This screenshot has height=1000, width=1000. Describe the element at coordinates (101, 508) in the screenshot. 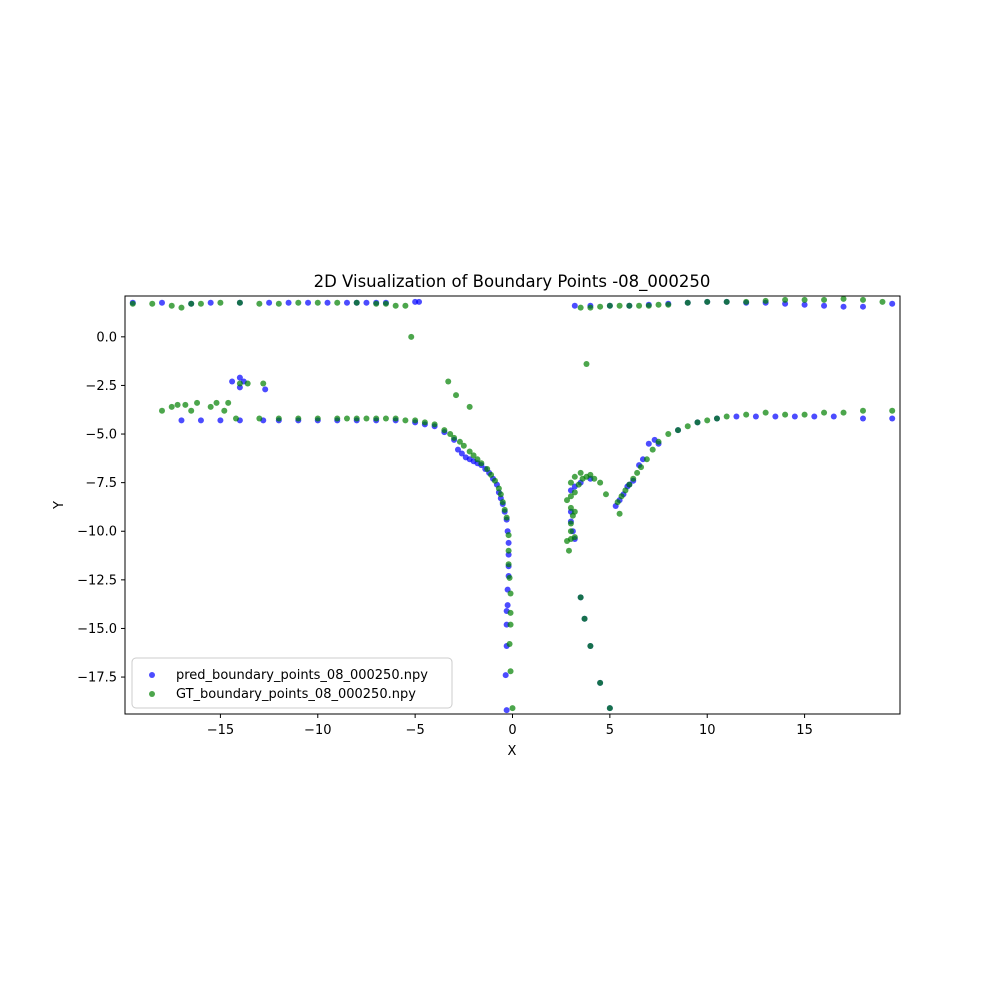

I see `y-axis-ticks: 0.0 −2.5 −5.0 −7.5 −10.0 −12.5 −15.0 −17.5` at that location.